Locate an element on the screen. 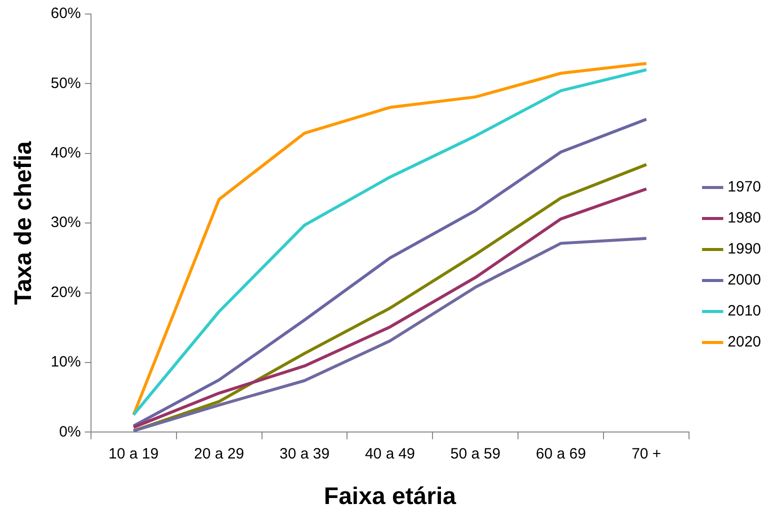 This screenshot has height=522, width=781. legend-label: 1980 is located at coordinates (745, 218).